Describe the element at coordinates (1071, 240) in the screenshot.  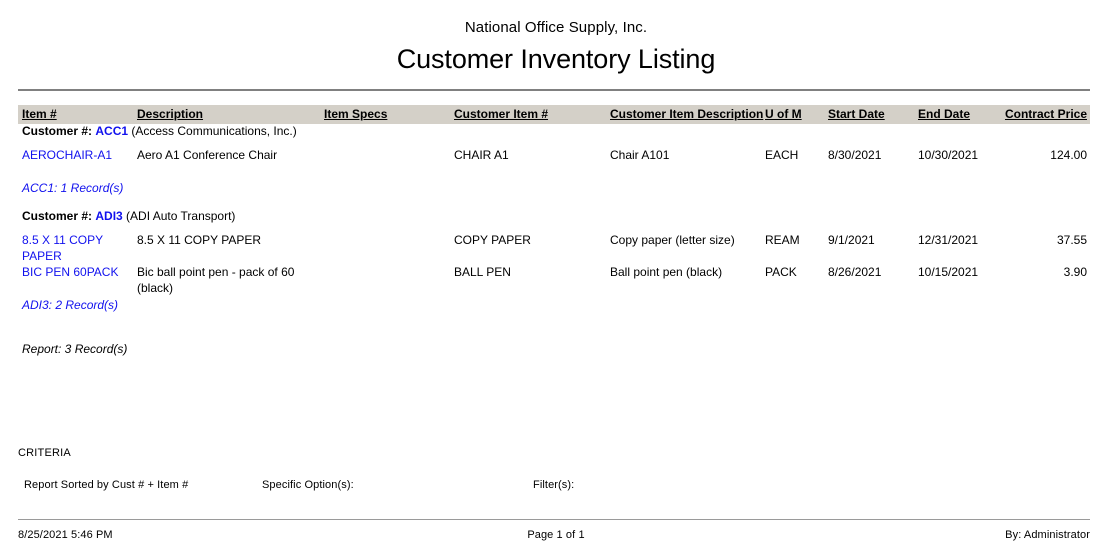
I see `cell-contract-price: 37.55` at that location.